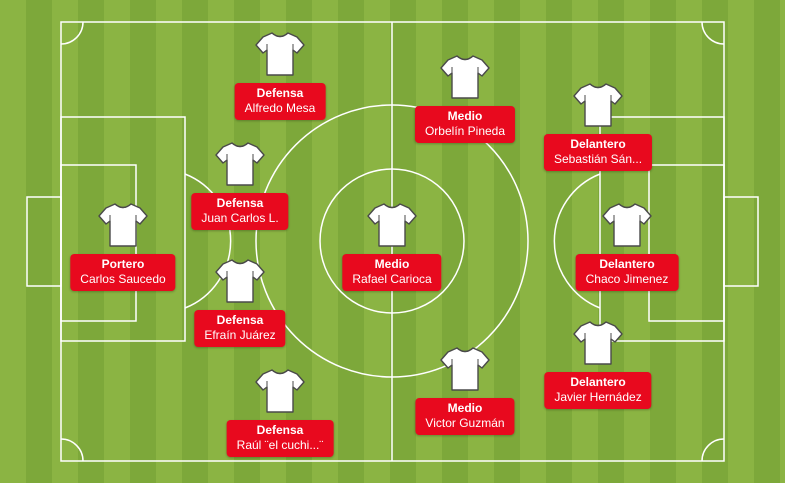 The image size is (785, 483). I want to click on player-name: Carlos Saucedo, so click(123, 279).